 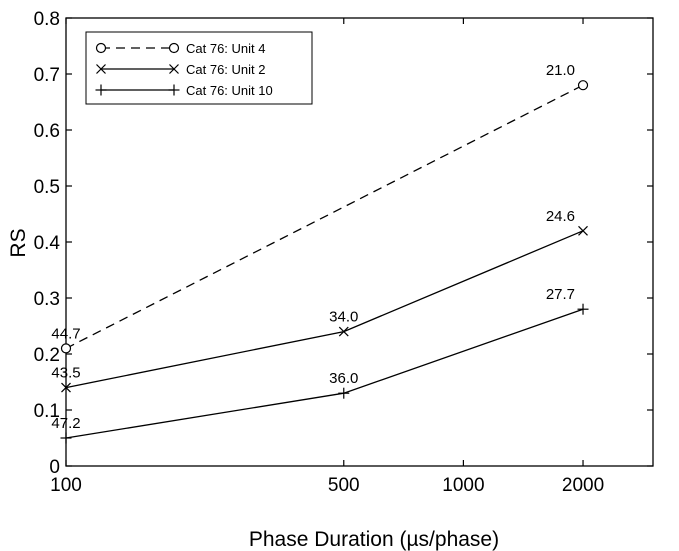 I want to click on y-tick-label: 0.4, so click(x=47, y=243).